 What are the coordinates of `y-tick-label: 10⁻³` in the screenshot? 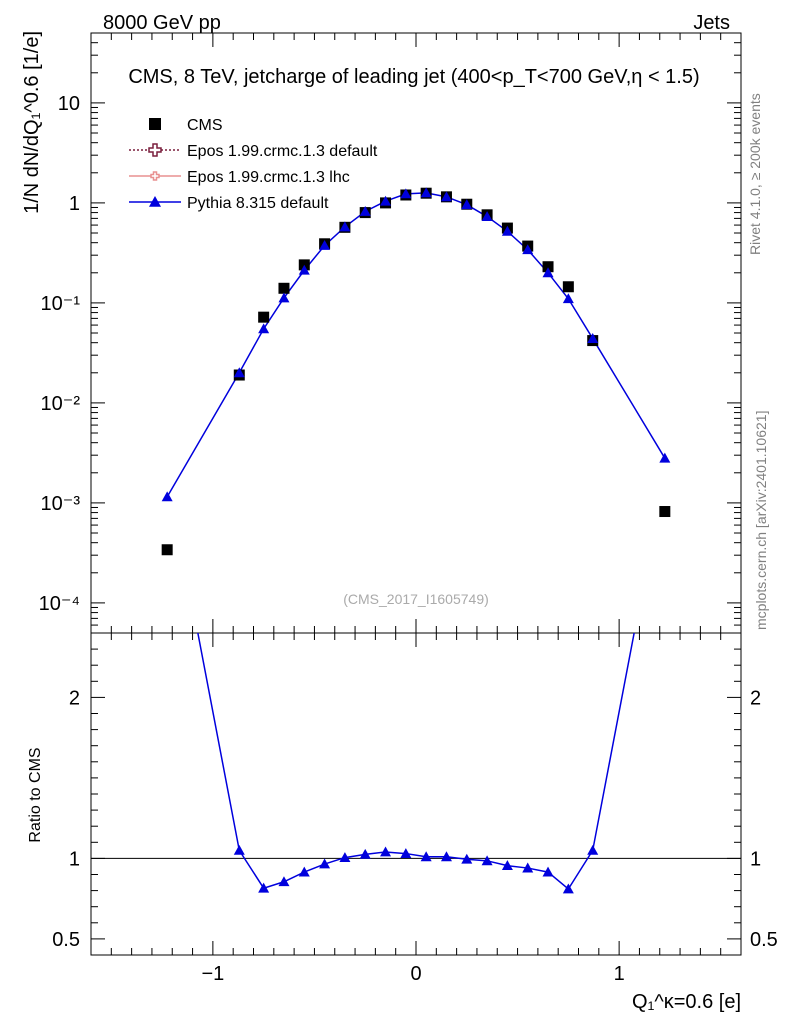 It's located at (61, 504).